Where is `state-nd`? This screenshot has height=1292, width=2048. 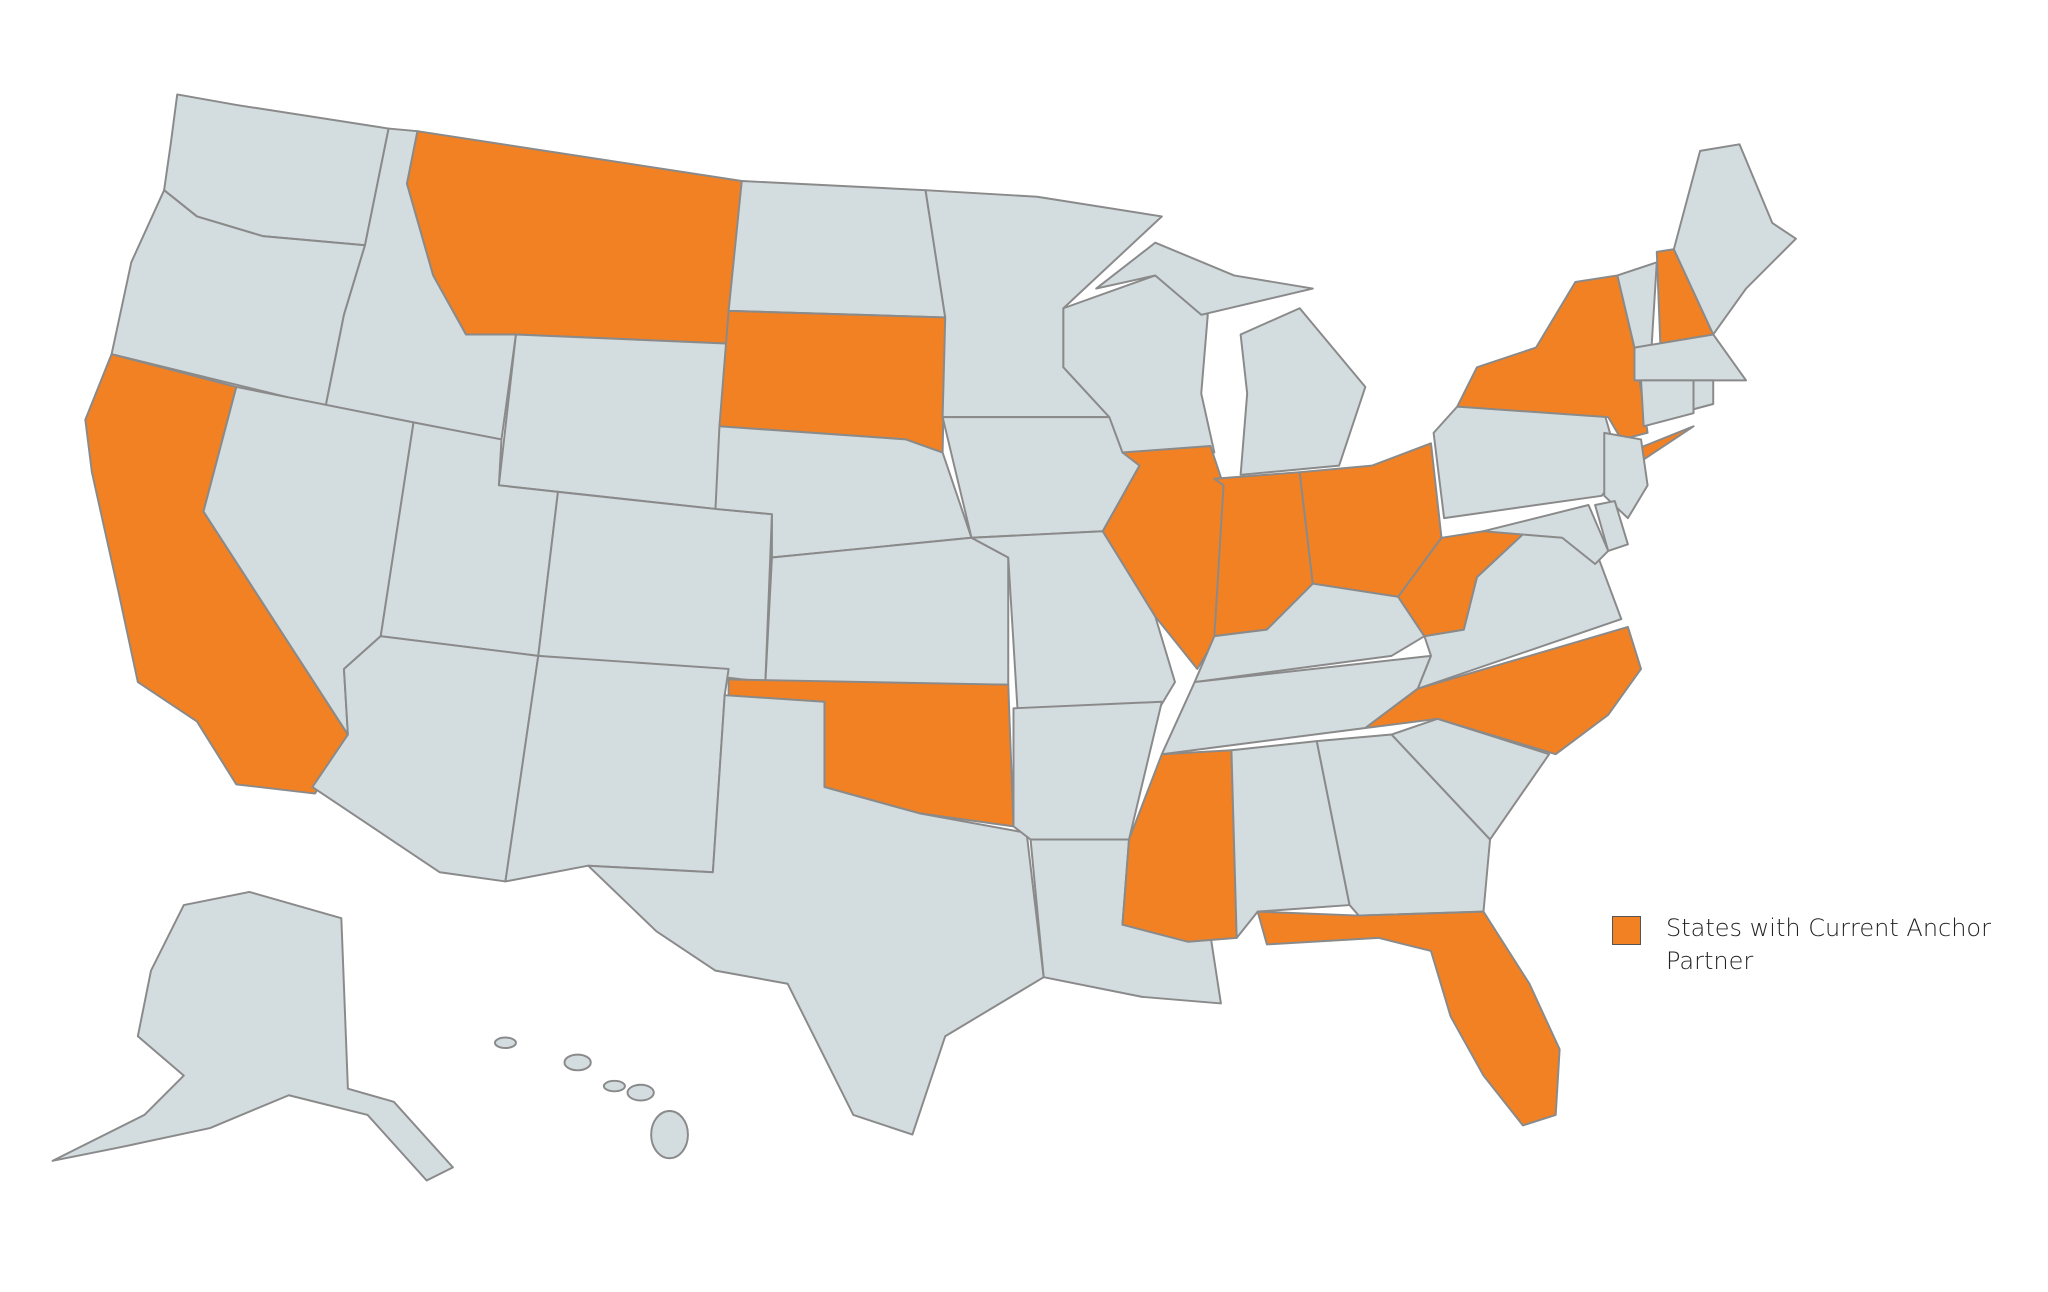
state-nd is located at coordinates (837, 249).